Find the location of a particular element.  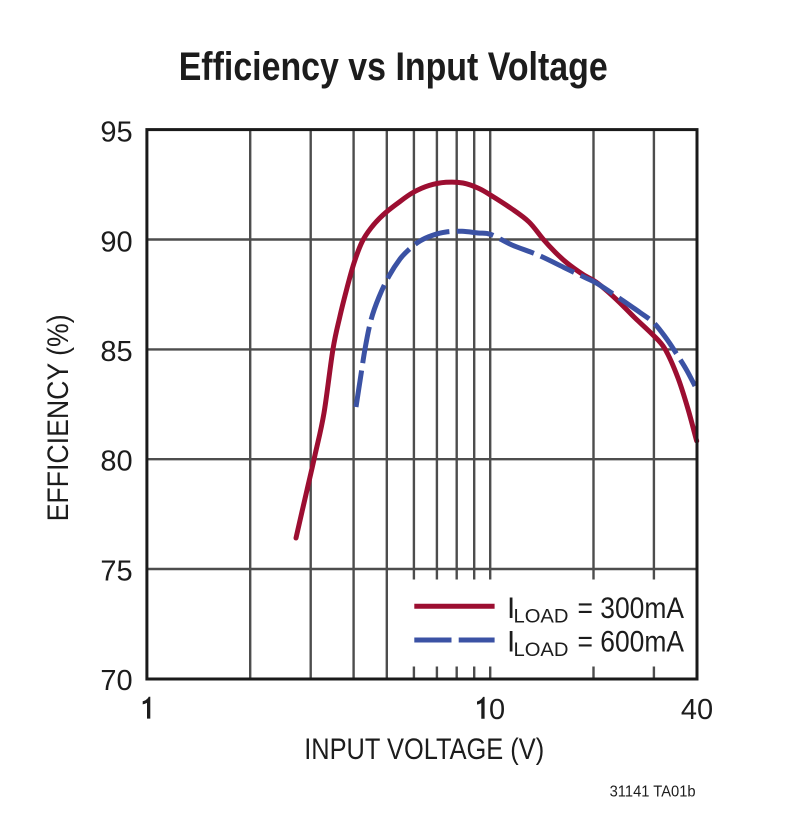

svg-text: 31141 TA01b is located at coordinates (653, 791).